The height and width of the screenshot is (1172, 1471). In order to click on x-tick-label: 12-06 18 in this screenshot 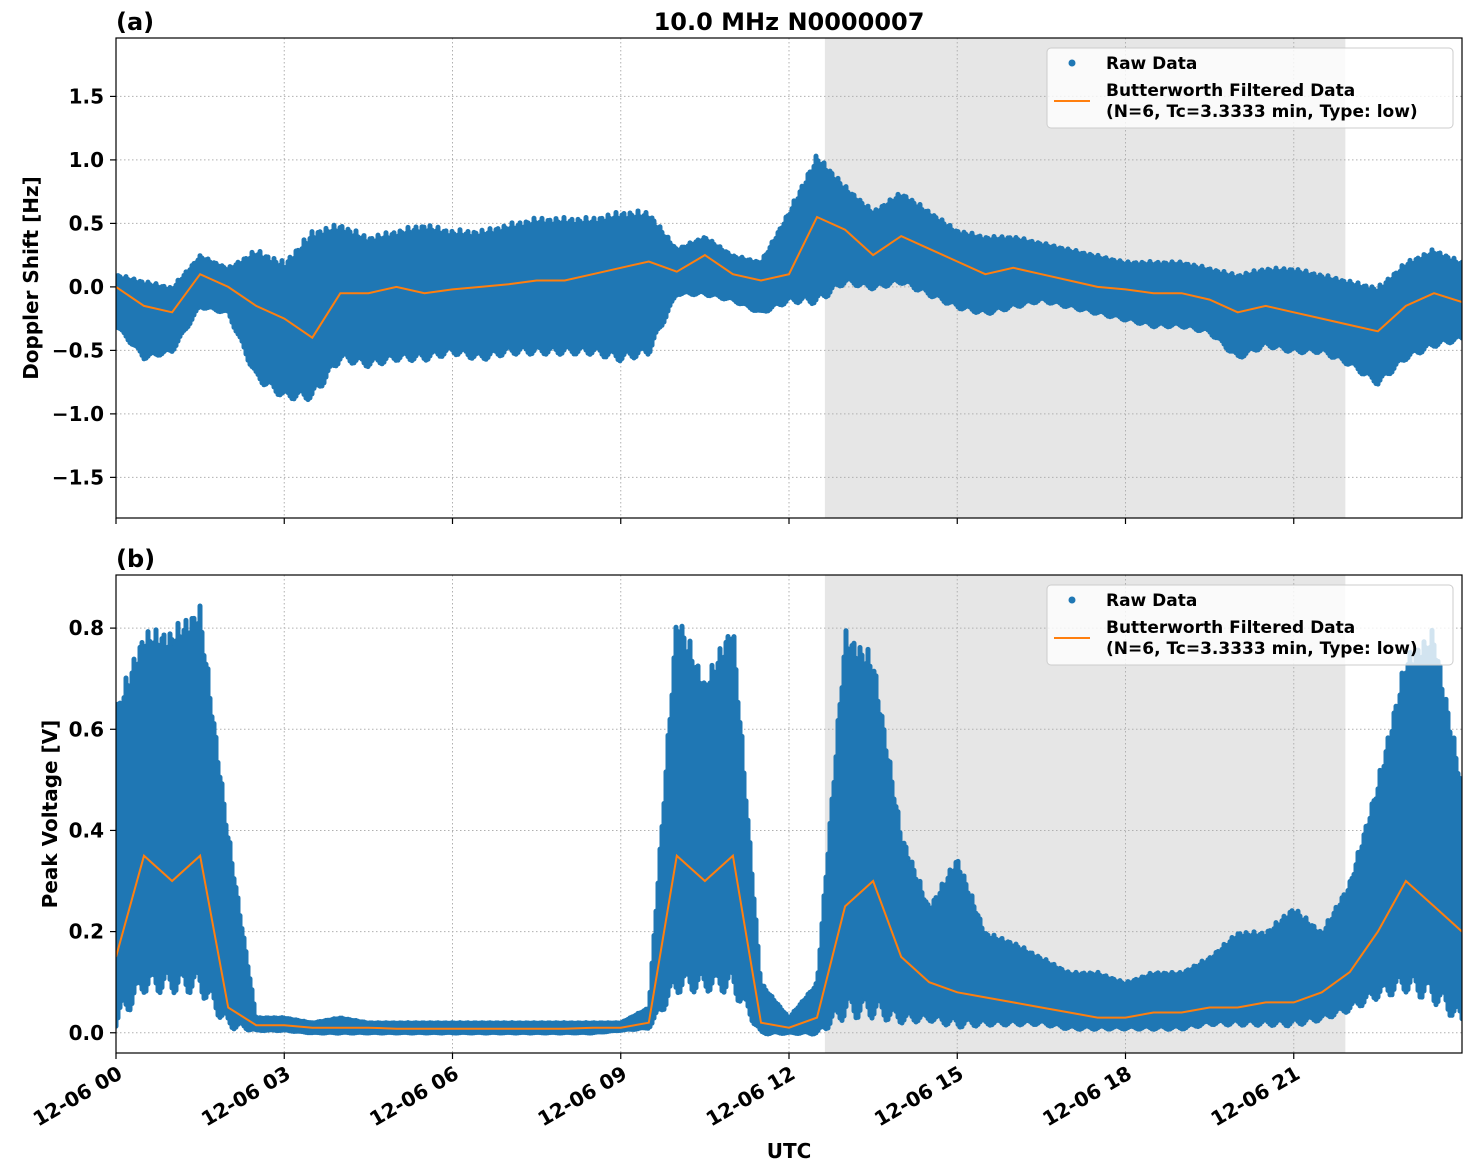, I will do `click(1087, 1096)`.